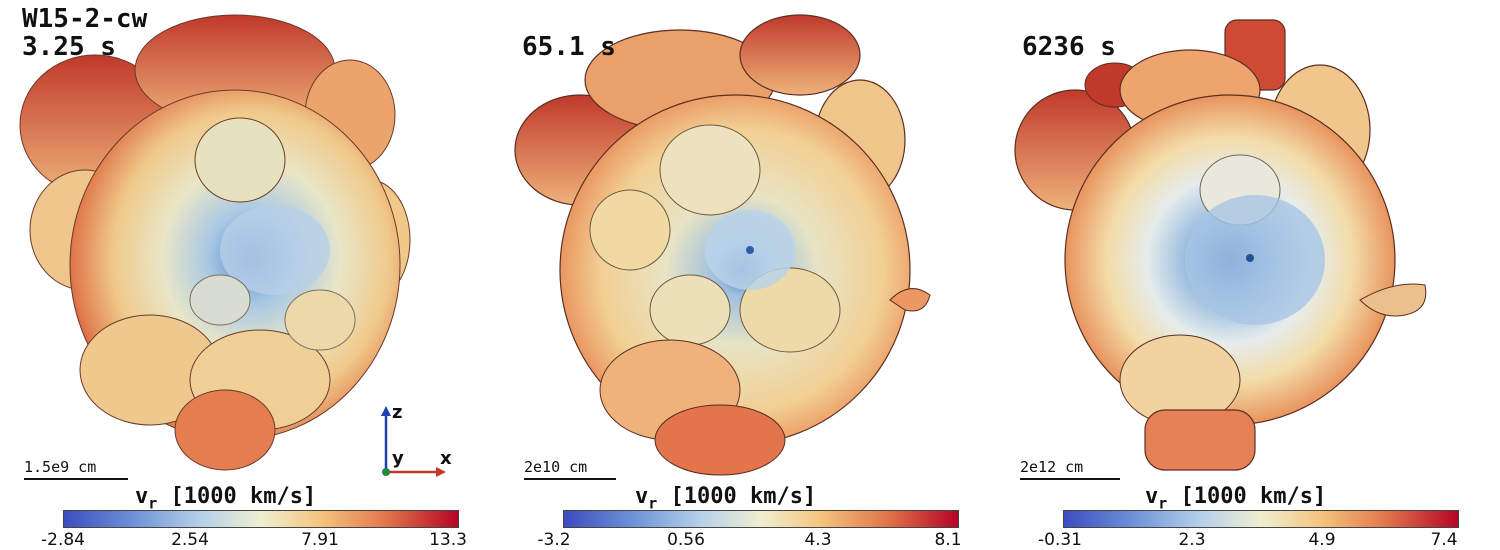 Image resolution: width=1500 pixels, height=550 pixels. I want to click on colorbar-tick: 2.3, so click(1192, 540).